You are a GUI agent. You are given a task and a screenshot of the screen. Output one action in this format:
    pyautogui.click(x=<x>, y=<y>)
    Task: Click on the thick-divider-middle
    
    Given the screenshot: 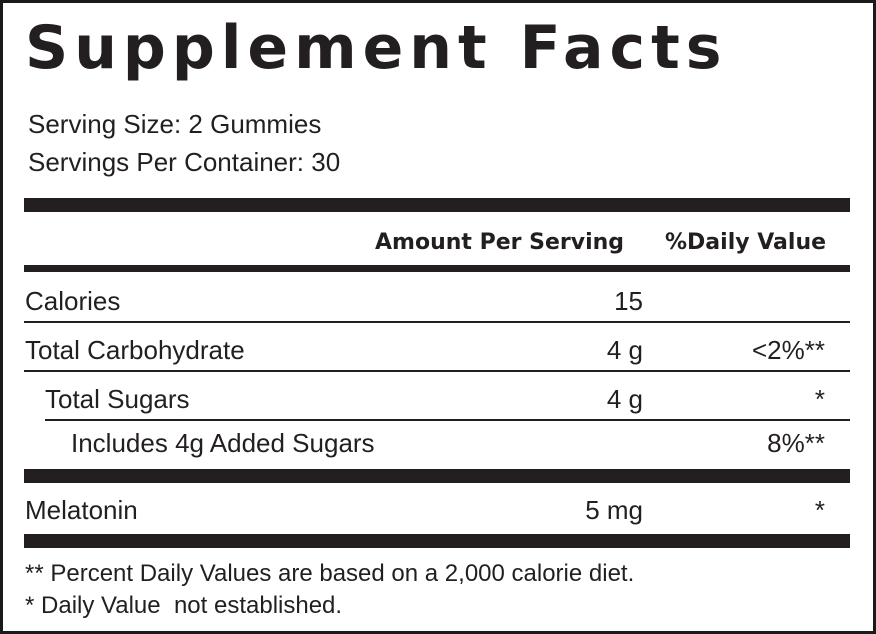 What is the action you would take?
    pyautogui.click(x=437, y=476)
    